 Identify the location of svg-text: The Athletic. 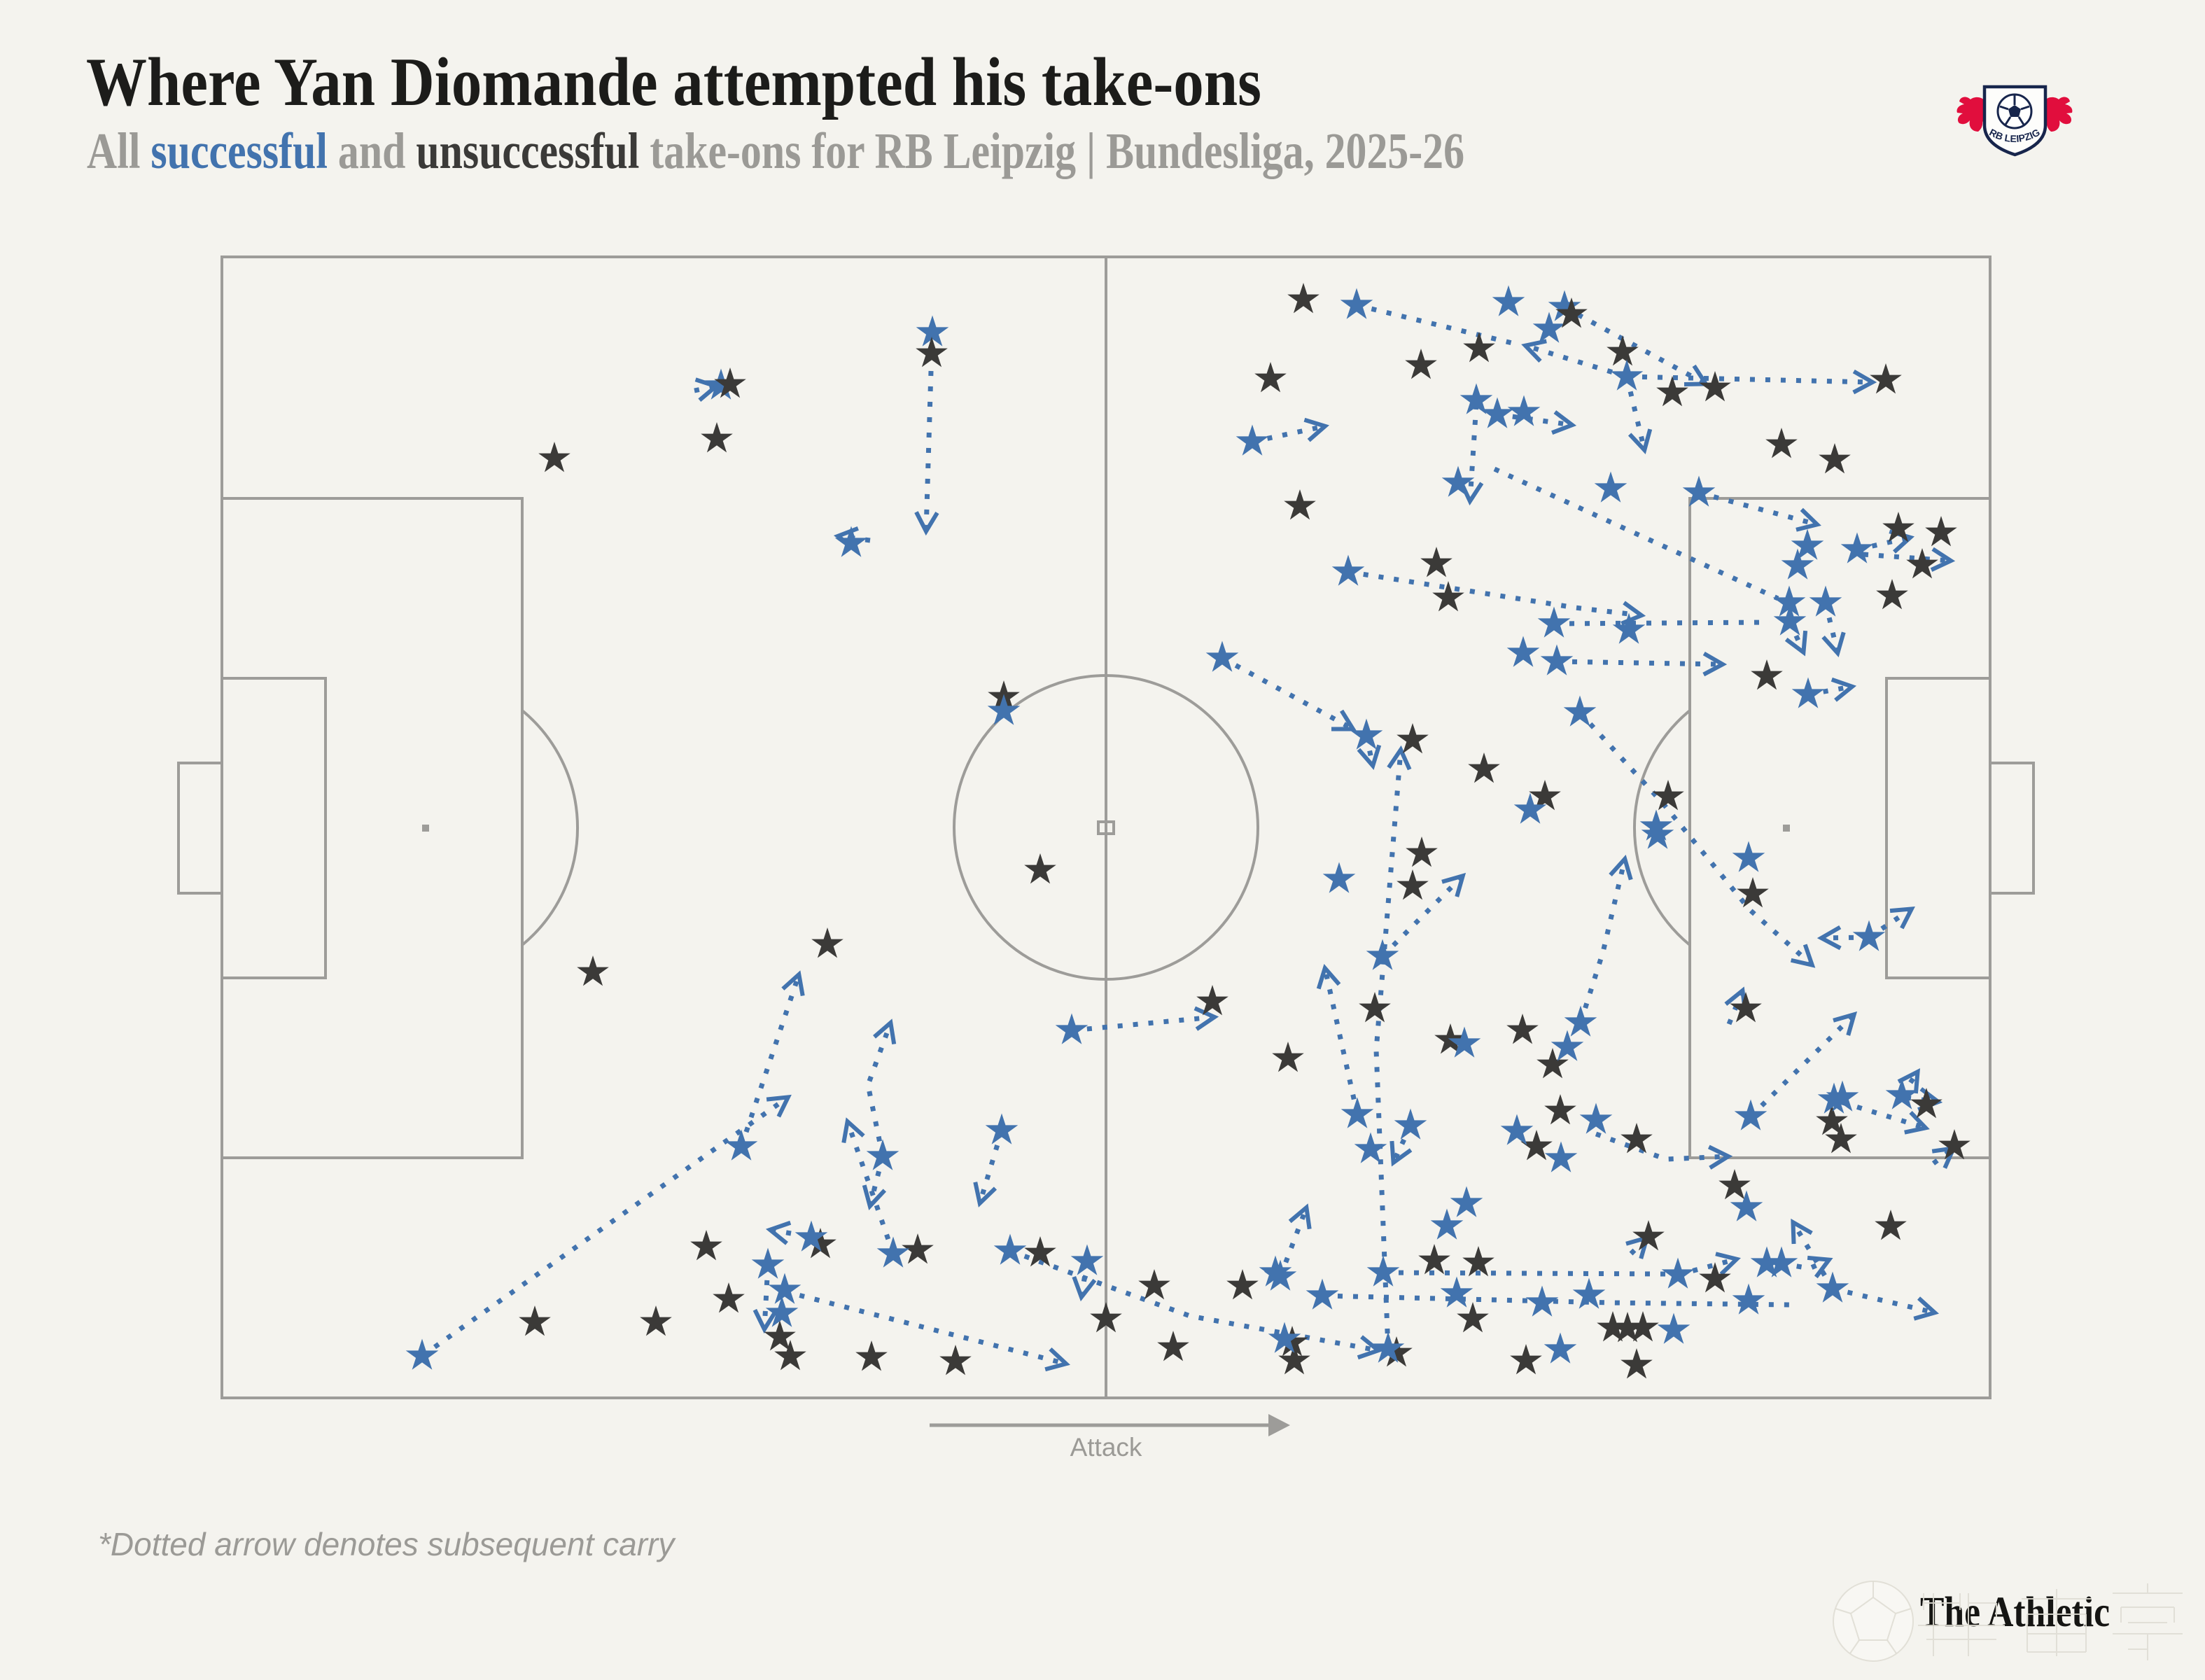
(2015, 1612).